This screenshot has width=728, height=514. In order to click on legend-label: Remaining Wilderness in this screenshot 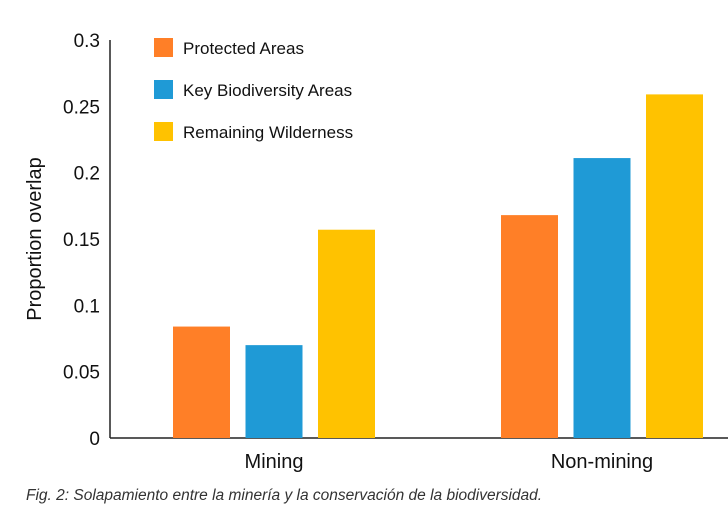, I will do `click(268, 132)`.